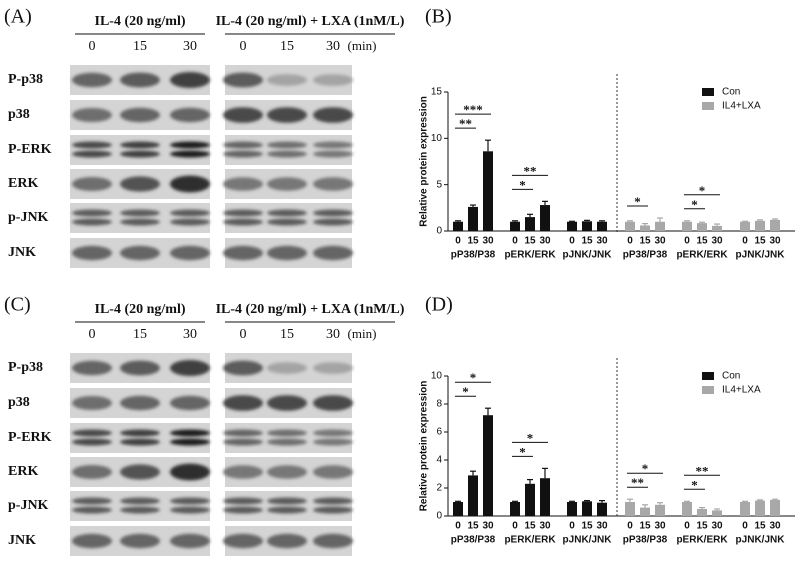  I want to click on sig-stars: **, so click(702, 470).